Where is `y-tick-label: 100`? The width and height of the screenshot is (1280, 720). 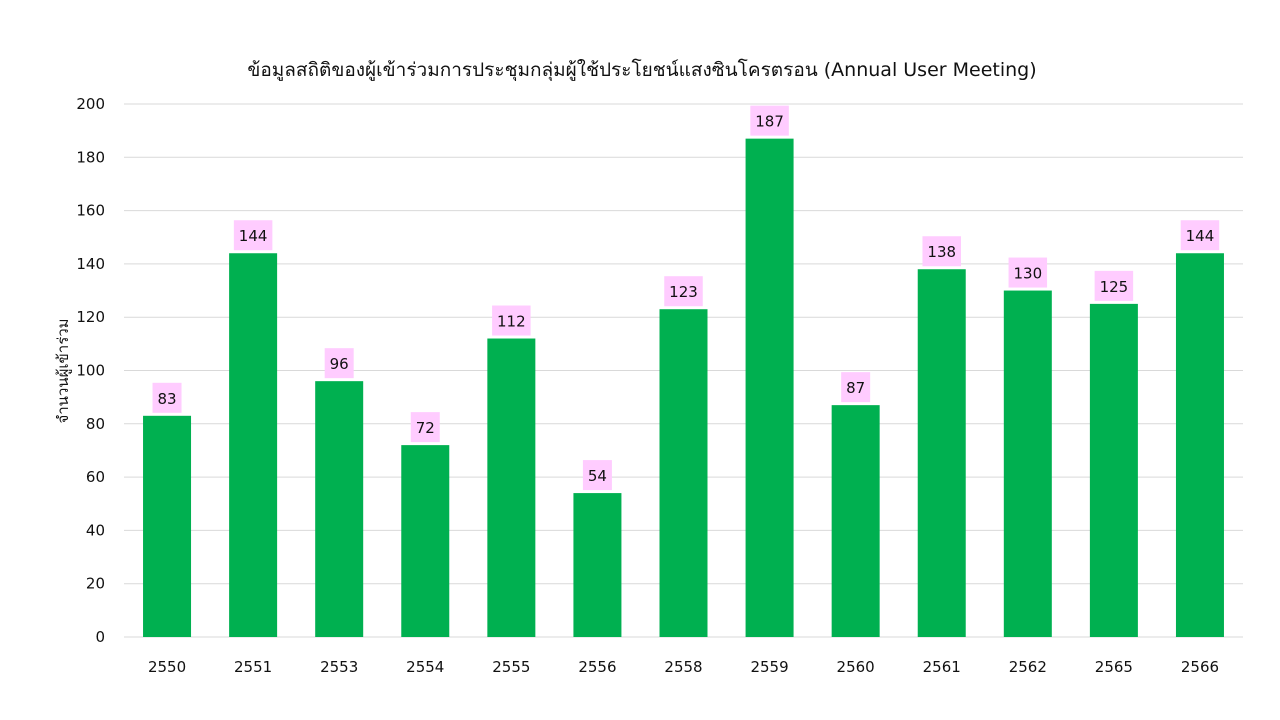
y-tick-label: 100 is located at coordinates (90, 371).